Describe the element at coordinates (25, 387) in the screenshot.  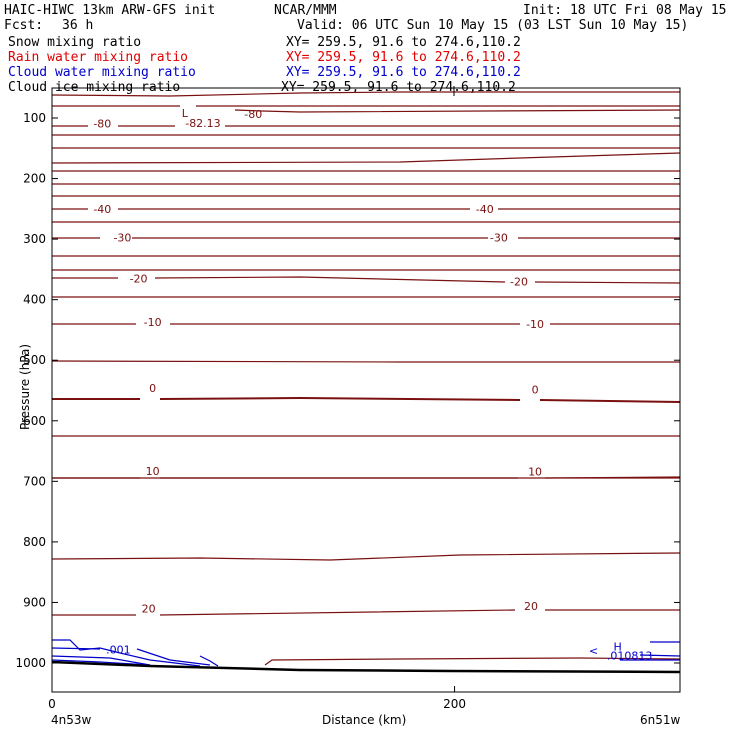
I see `y-axis-title: Pressure (hPa)` at that location.